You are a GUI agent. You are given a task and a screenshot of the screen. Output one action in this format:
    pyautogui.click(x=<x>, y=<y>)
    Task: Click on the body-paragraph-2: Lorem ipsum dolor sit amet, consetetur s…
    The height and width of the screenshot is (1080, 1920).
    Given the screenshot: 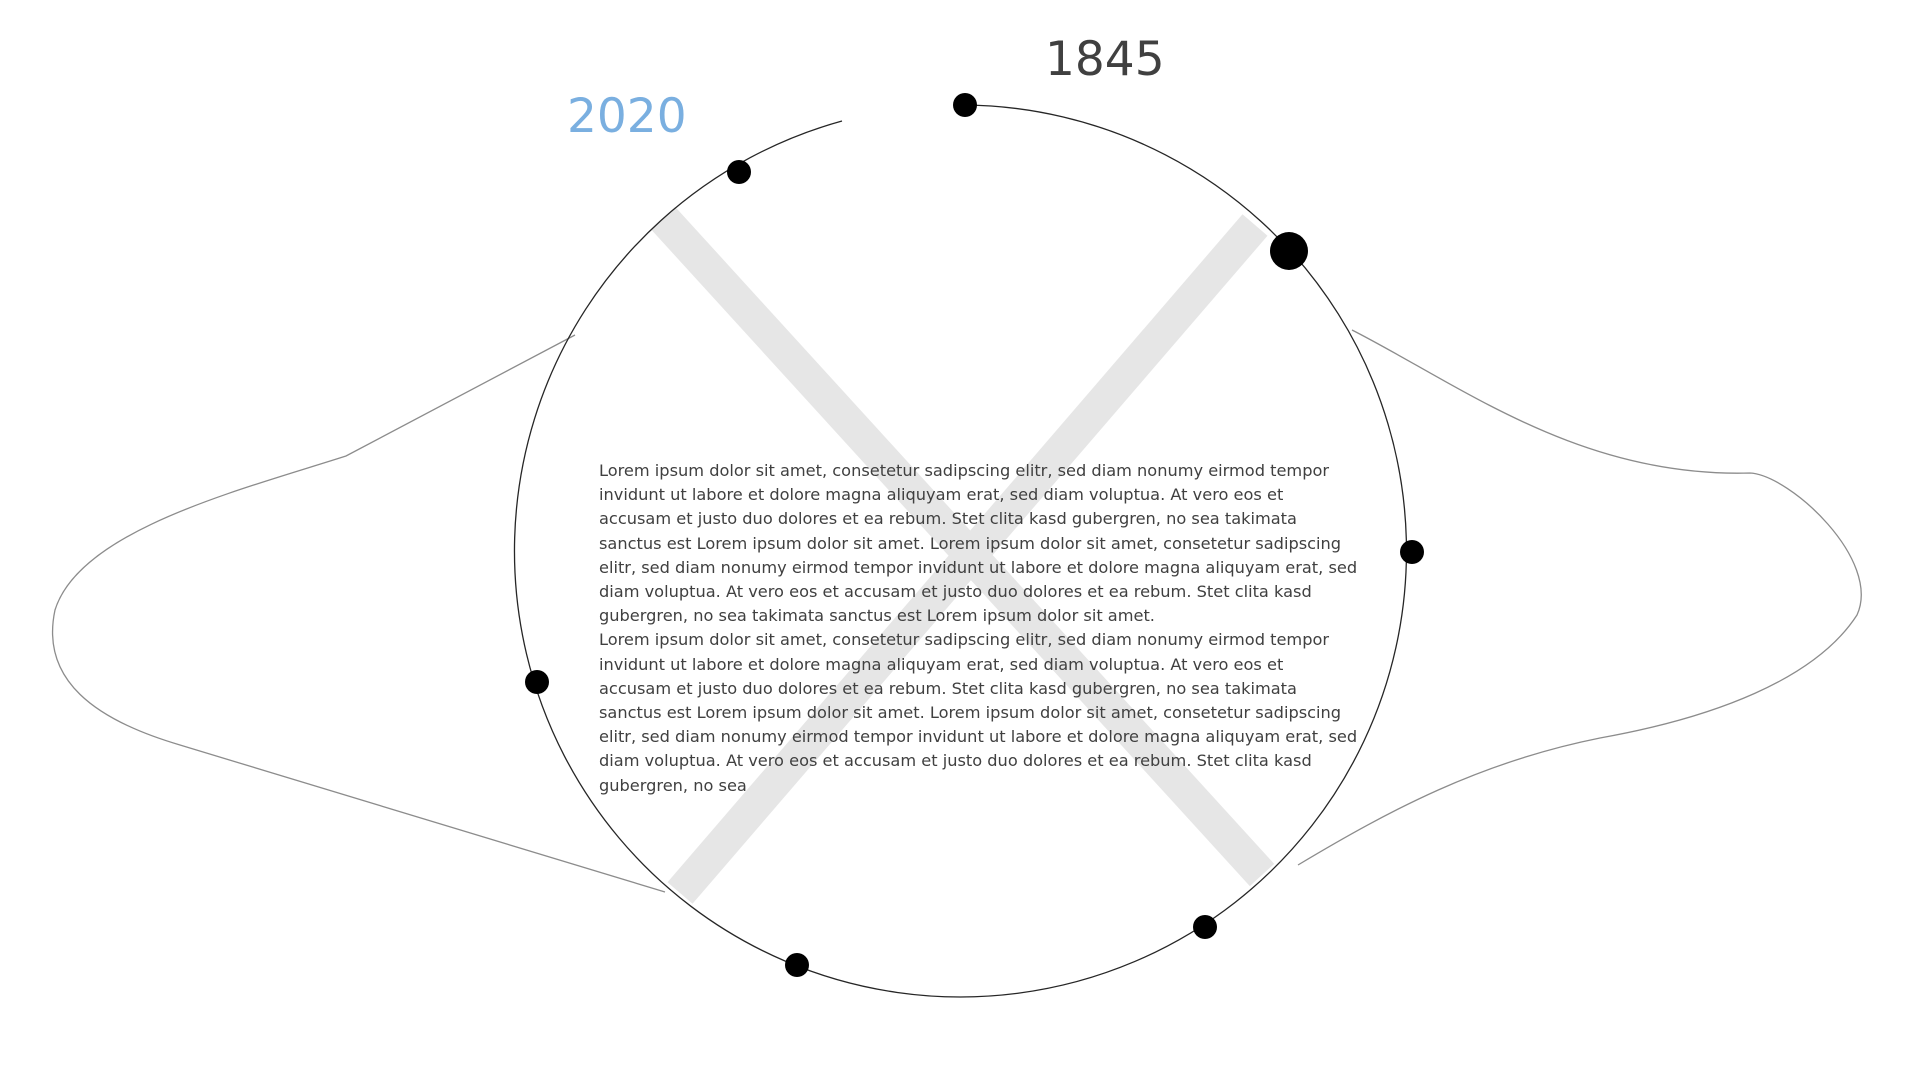 What is the action you would take?
    pyautogui.click(x=978, y=712)
    